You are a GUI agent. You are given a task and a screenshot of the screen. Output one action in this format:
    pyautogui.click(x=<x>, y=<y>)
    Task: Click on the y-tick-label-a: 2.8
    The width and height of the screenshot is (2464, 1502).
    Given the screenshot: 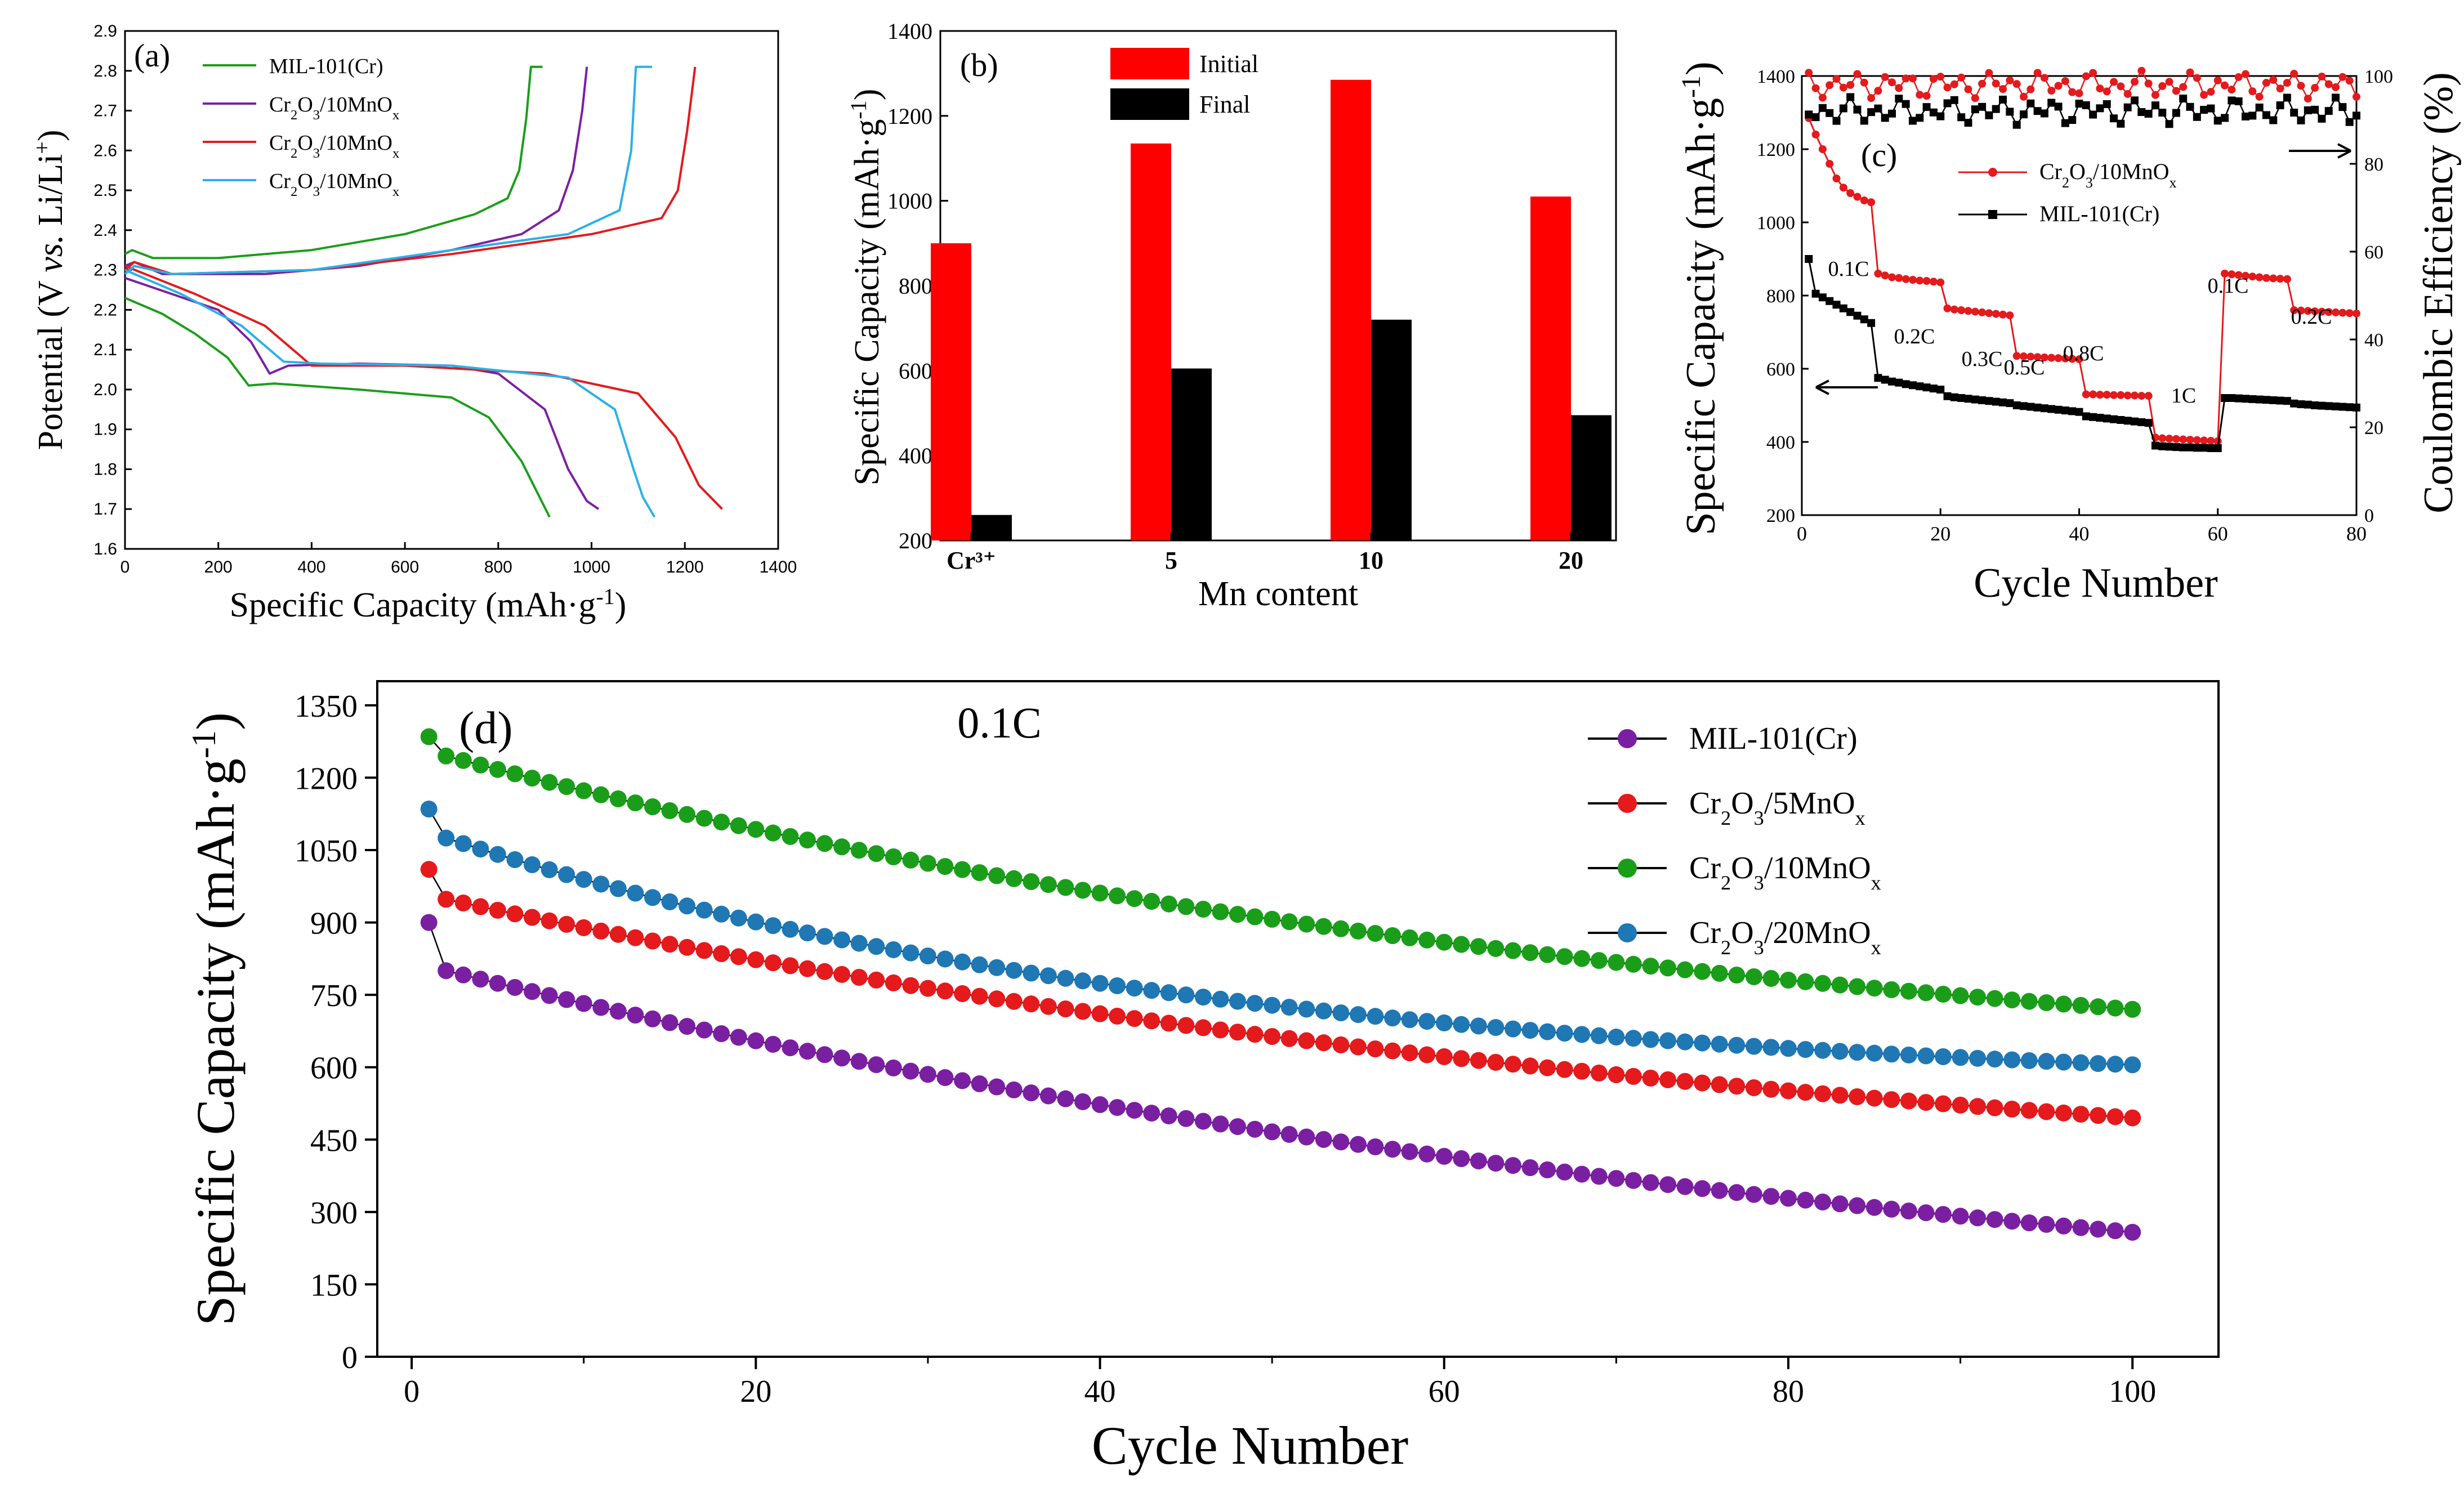 What is the action you would take?
    pyautogui.click(x=105, y=71)
    